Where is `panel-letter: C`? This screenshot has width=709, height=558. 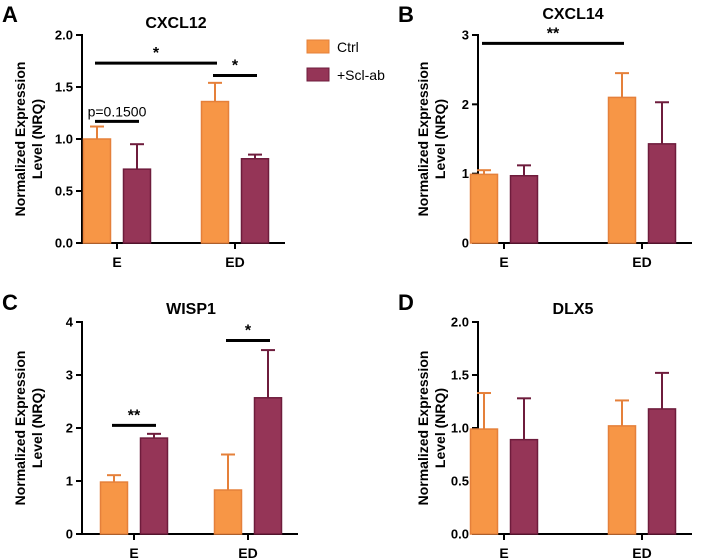 panel-letter: C is located at coordinates (10, 302).